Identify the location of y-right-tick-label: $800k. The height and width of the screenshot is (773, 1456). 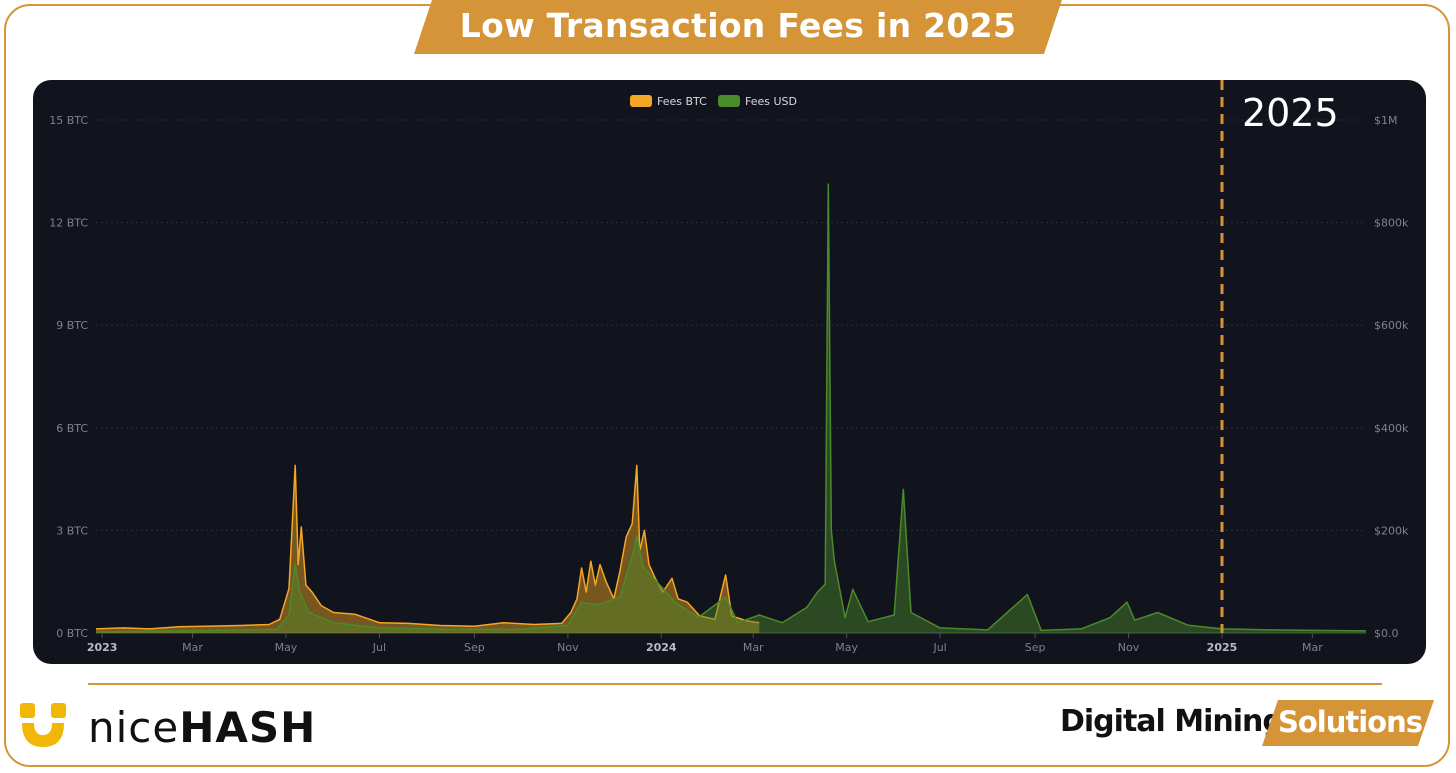
(1391, 223).